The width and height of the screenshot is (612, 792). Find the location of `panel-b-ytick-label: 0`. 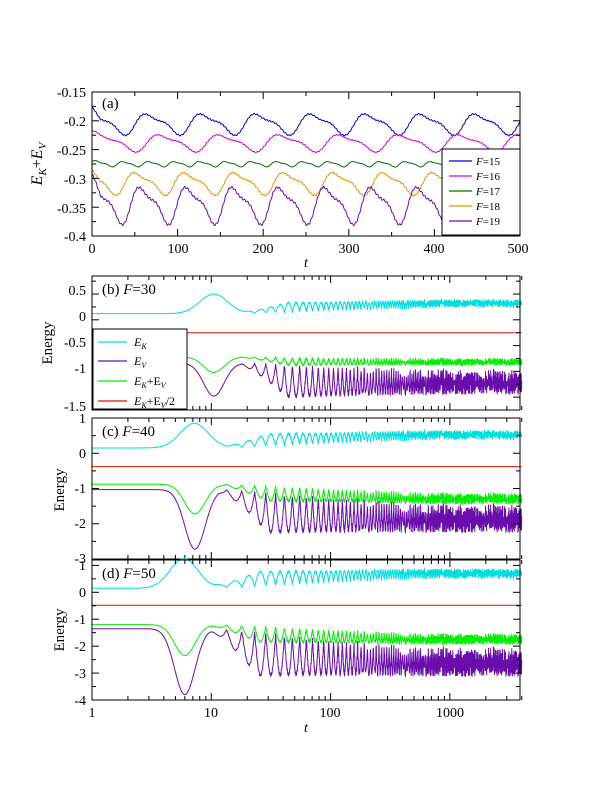

panel-b-ytick-label: 0 is located at coordinates (82, 317).